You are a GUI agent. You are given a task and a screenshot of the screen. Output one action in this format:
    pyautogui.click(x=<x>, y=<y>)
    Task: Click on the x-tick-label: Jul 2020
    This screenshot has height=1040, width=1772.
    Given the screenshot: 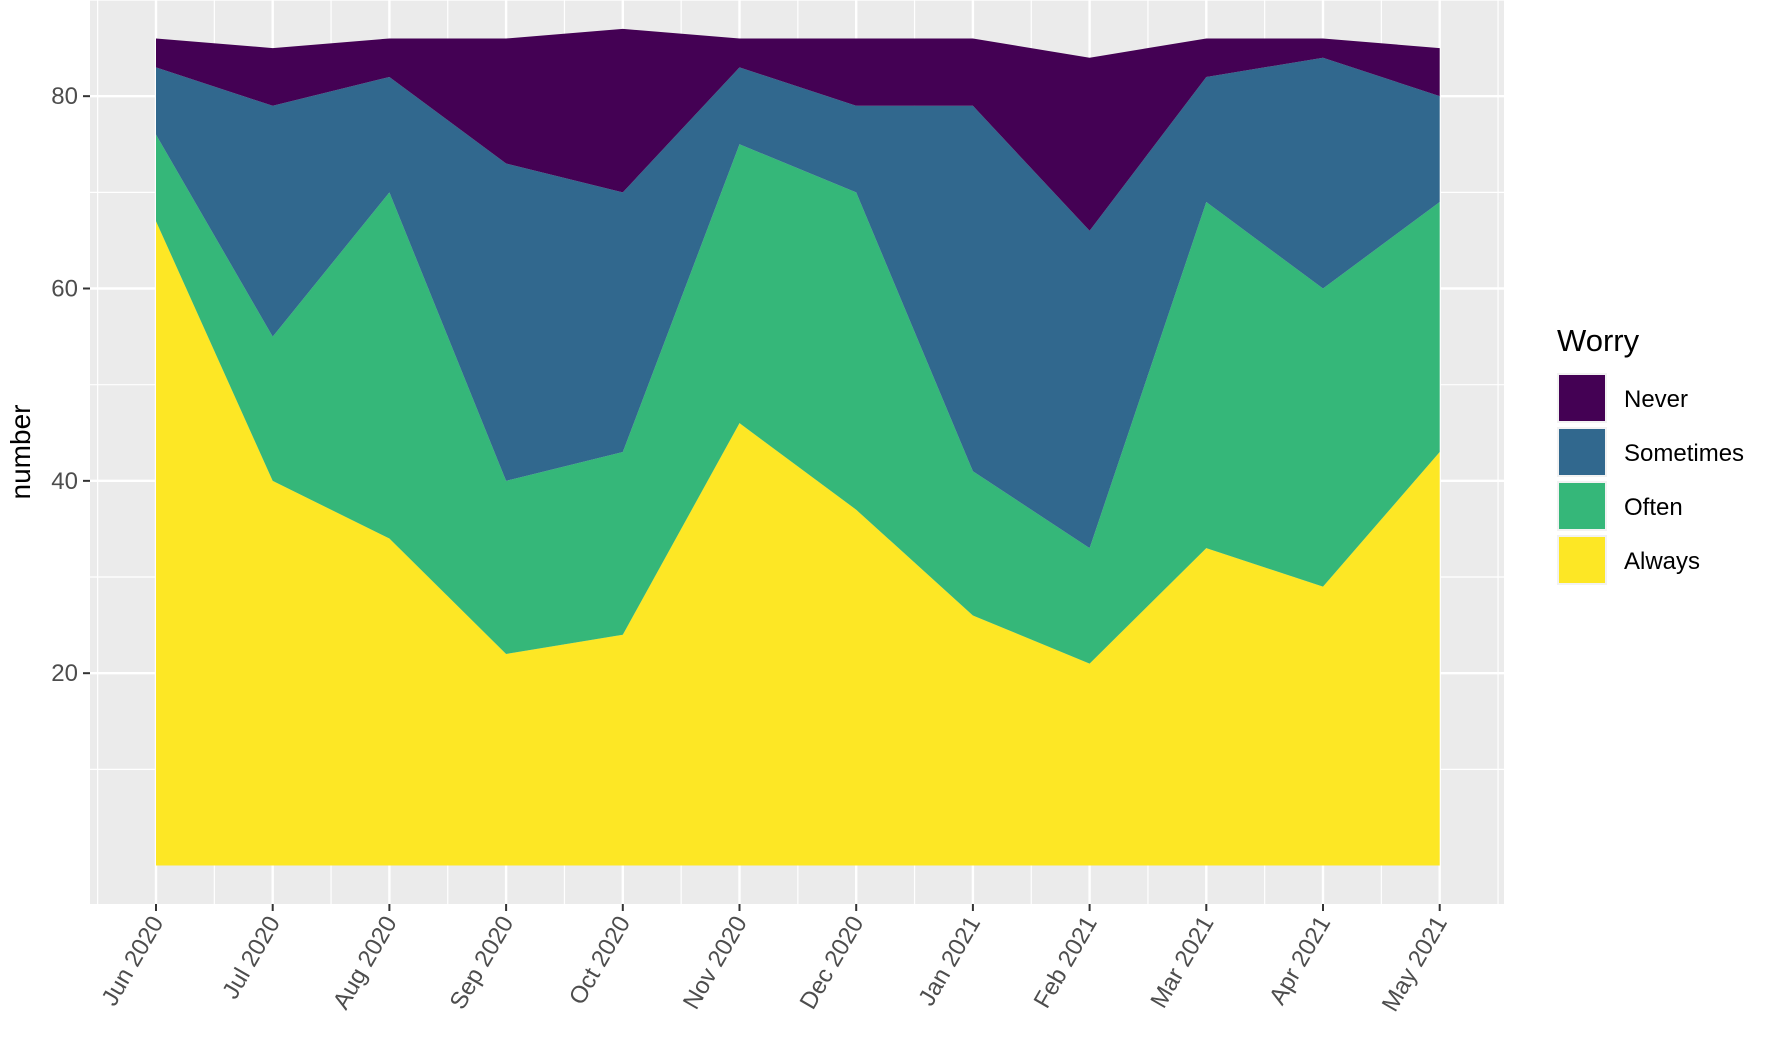 What is the action you would take?
    pyautogui.click(x=251, y=958)
    